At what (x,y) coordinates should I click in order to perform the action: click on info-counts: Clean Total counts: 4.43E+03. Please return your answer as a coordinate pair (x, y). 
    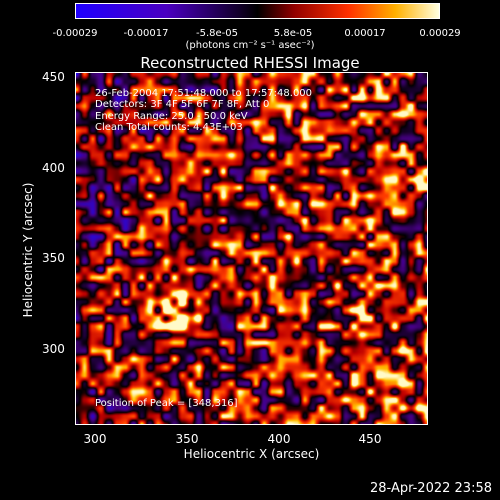
    Looking at the image, I should click on (169, 127).